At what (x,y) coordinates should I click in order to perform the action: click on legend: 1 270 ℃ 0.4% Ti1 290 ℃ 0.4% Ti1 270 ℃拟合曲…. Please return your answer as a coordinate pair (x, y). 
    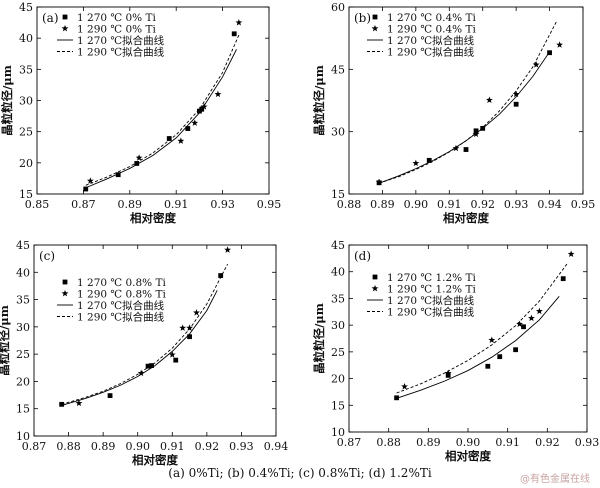
    Looking at the image, I should click on (421, 35).